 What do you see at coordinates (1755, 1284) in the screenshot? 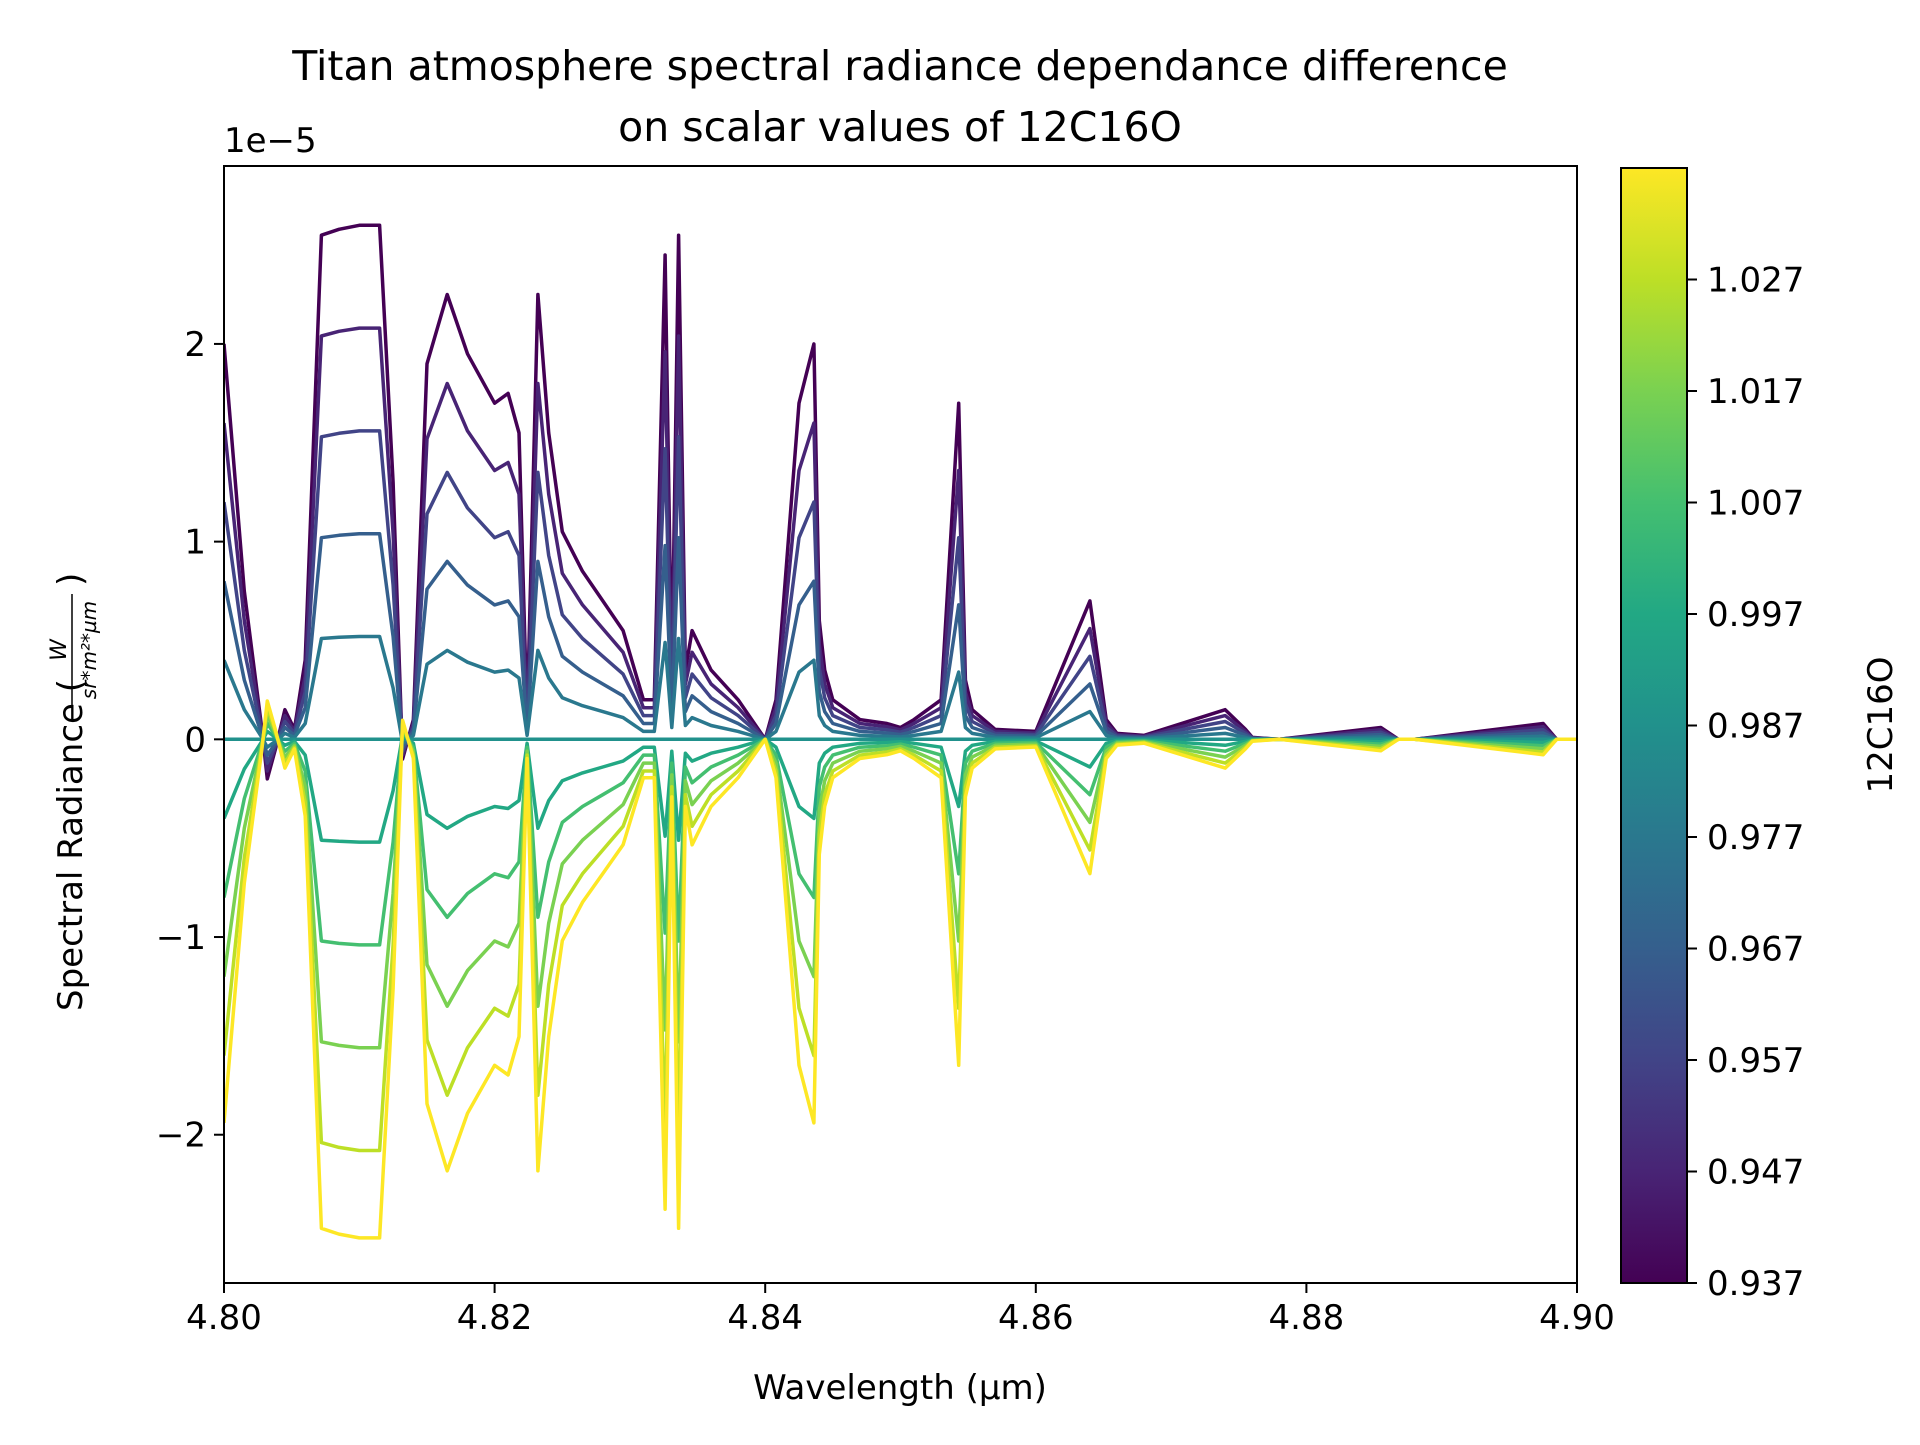
I see `colorbar-tick-label: 0.937` at bounding box center [1755, 1284].